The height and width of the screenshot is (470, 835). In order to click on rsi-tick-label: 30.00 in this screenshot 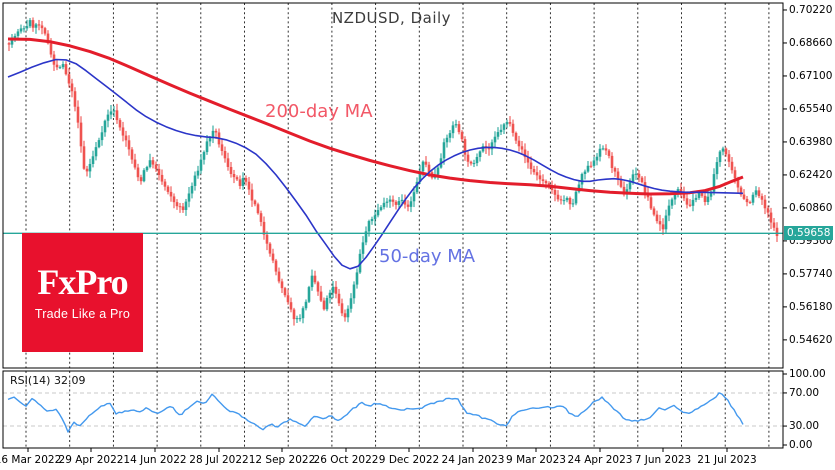, I will do `click(804, 426)`.